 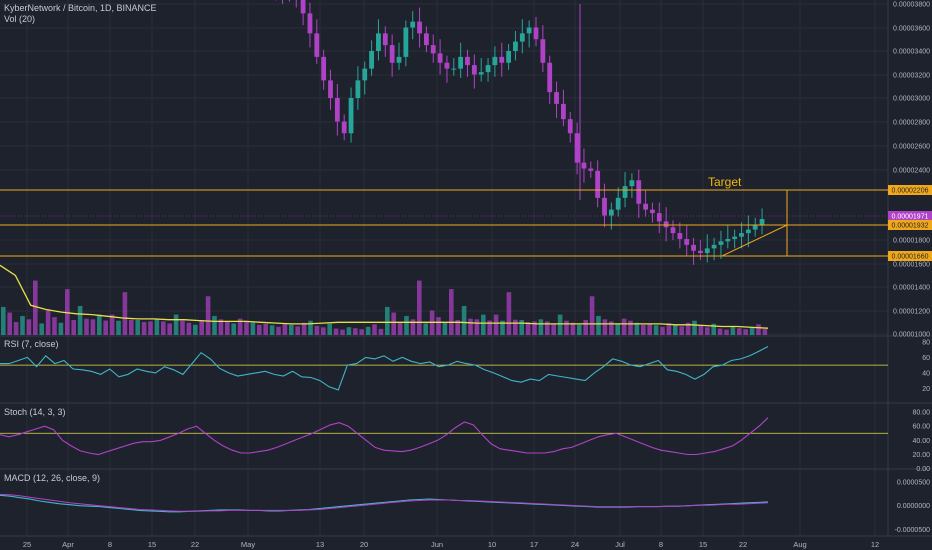 I want to click on rsi-legend: RSI (7, close), so click(x=31, y=344).